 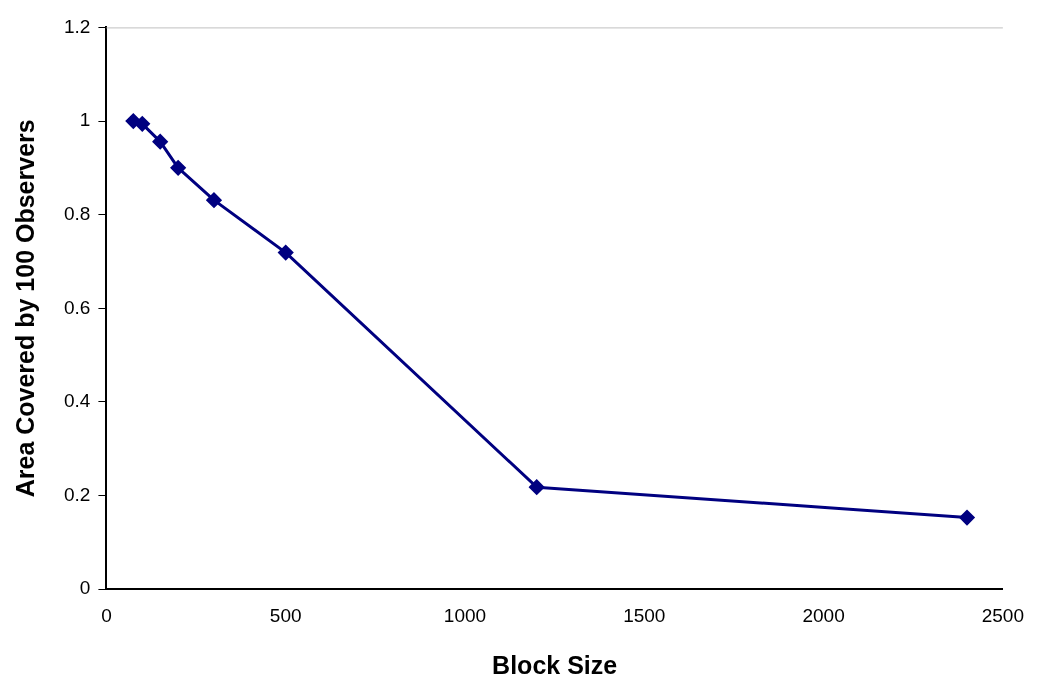 I want to click on x-tick-label: 500, so click(x=285, y=615).